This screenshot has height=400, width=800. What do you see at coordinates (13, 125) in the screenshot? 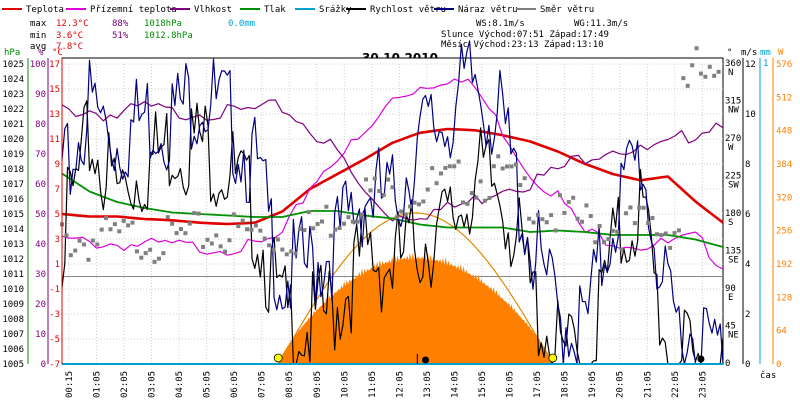
I see `tick-hpa-4: 1021` at bounding box center [13, 125].